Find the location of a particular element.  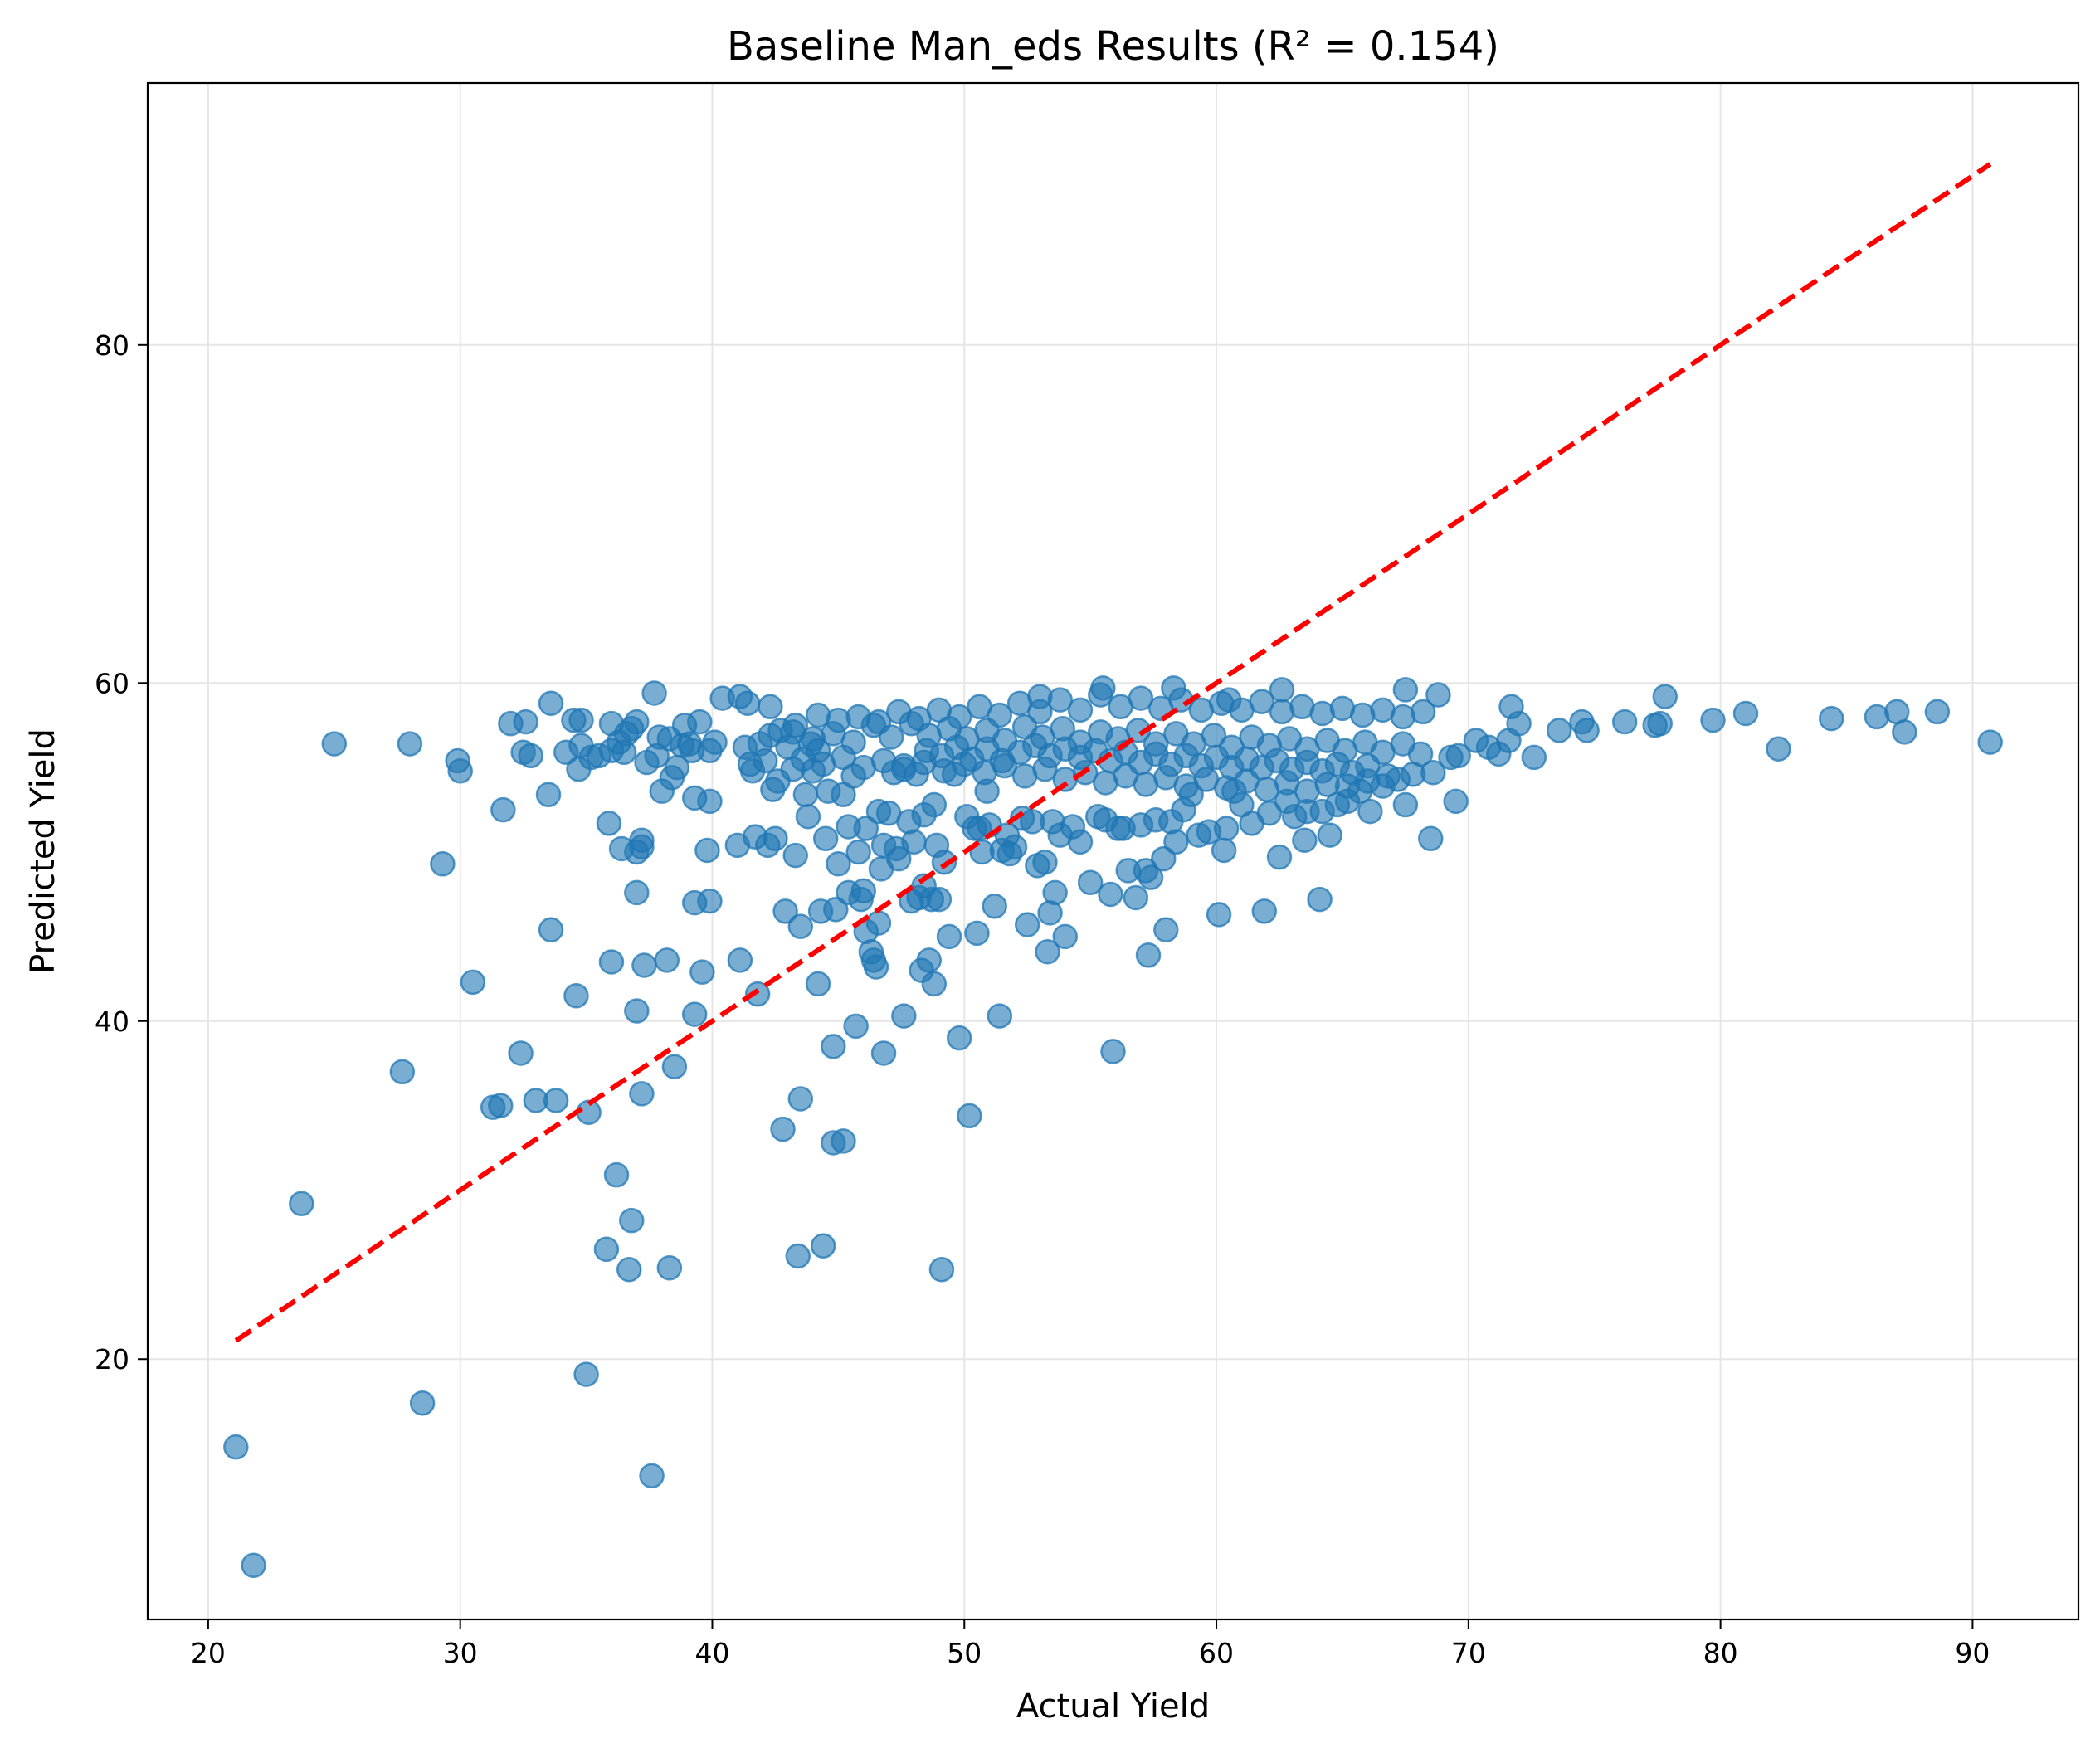

x-tick-label: 20 is located at coordinates (208, 1653).